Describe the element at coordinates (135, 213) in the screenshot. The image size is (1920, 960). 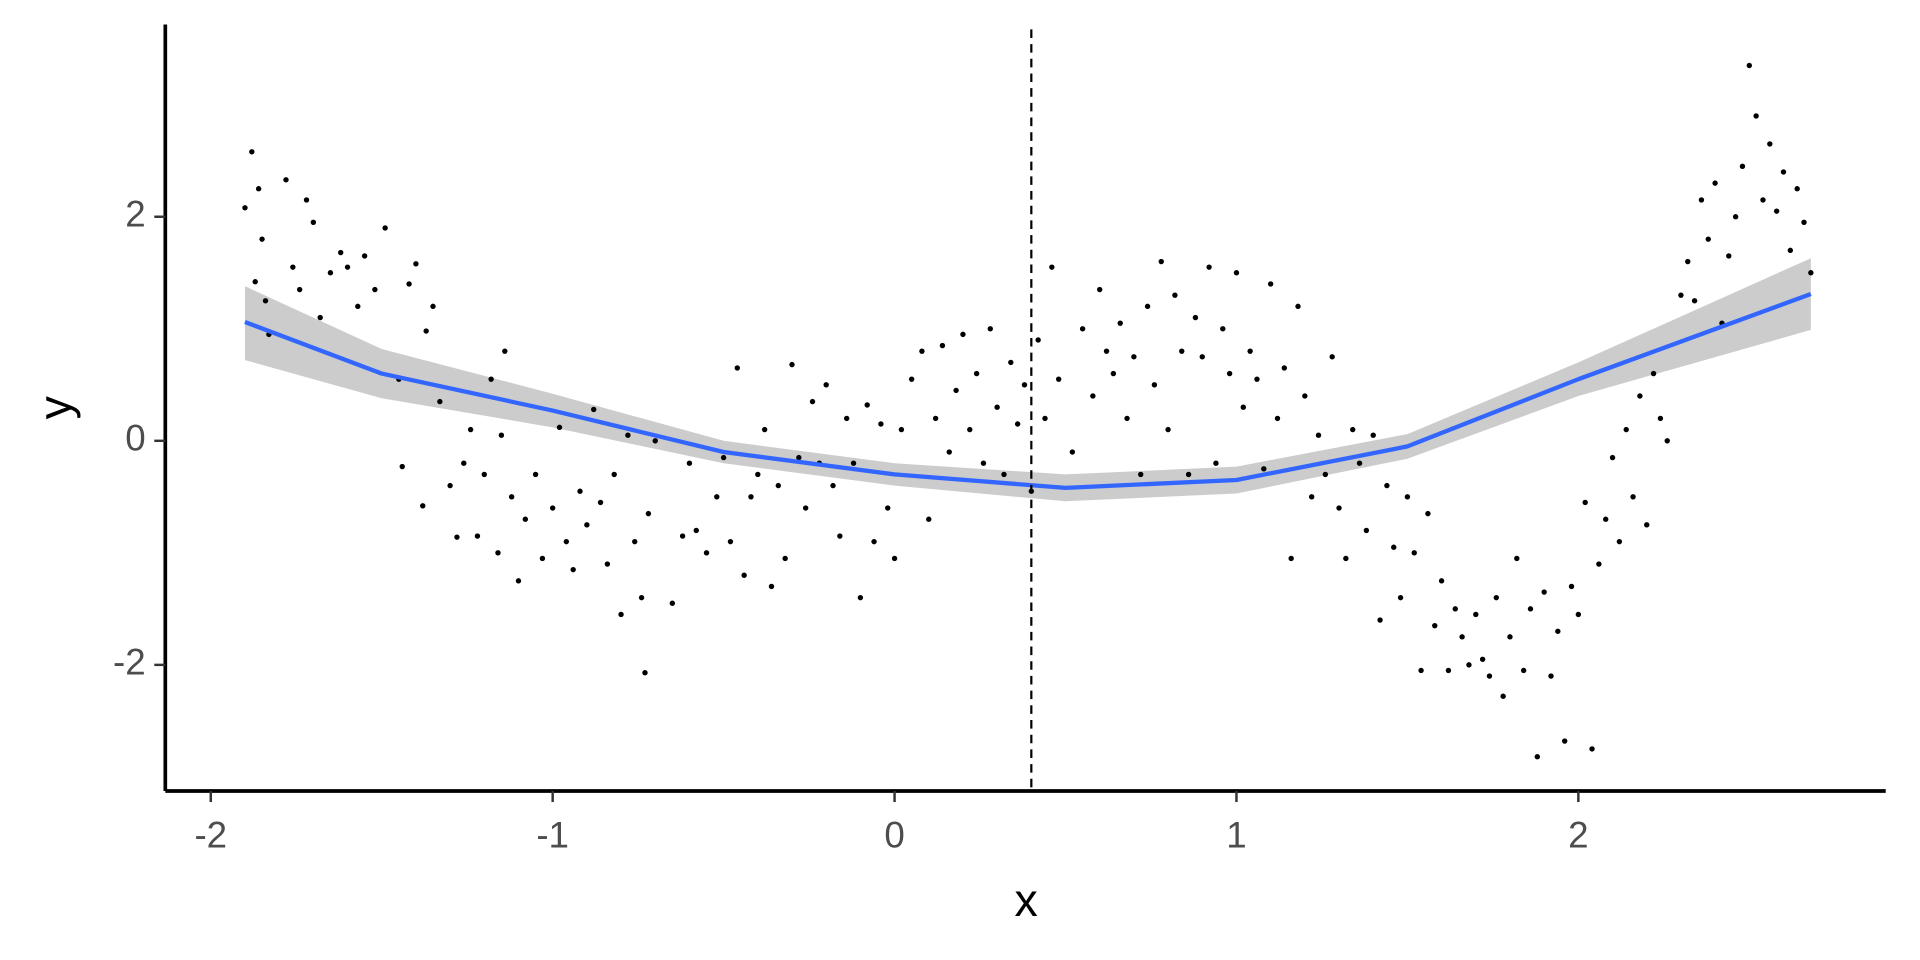
I see `y-tick-label: 2` at that location.